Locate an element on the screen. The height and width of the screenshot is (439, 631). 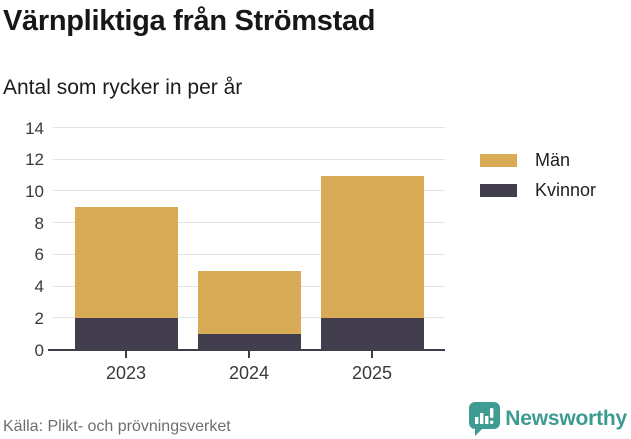
legend-label: Män is located at coordinates (553, 160).